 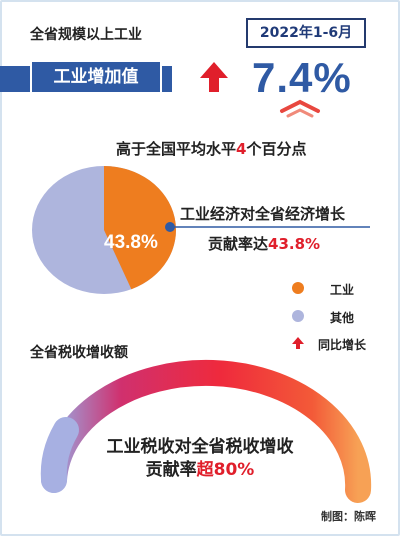 I want to click on contribution-line-2: 贡献率达43.8%, so click(x=264, y=243).